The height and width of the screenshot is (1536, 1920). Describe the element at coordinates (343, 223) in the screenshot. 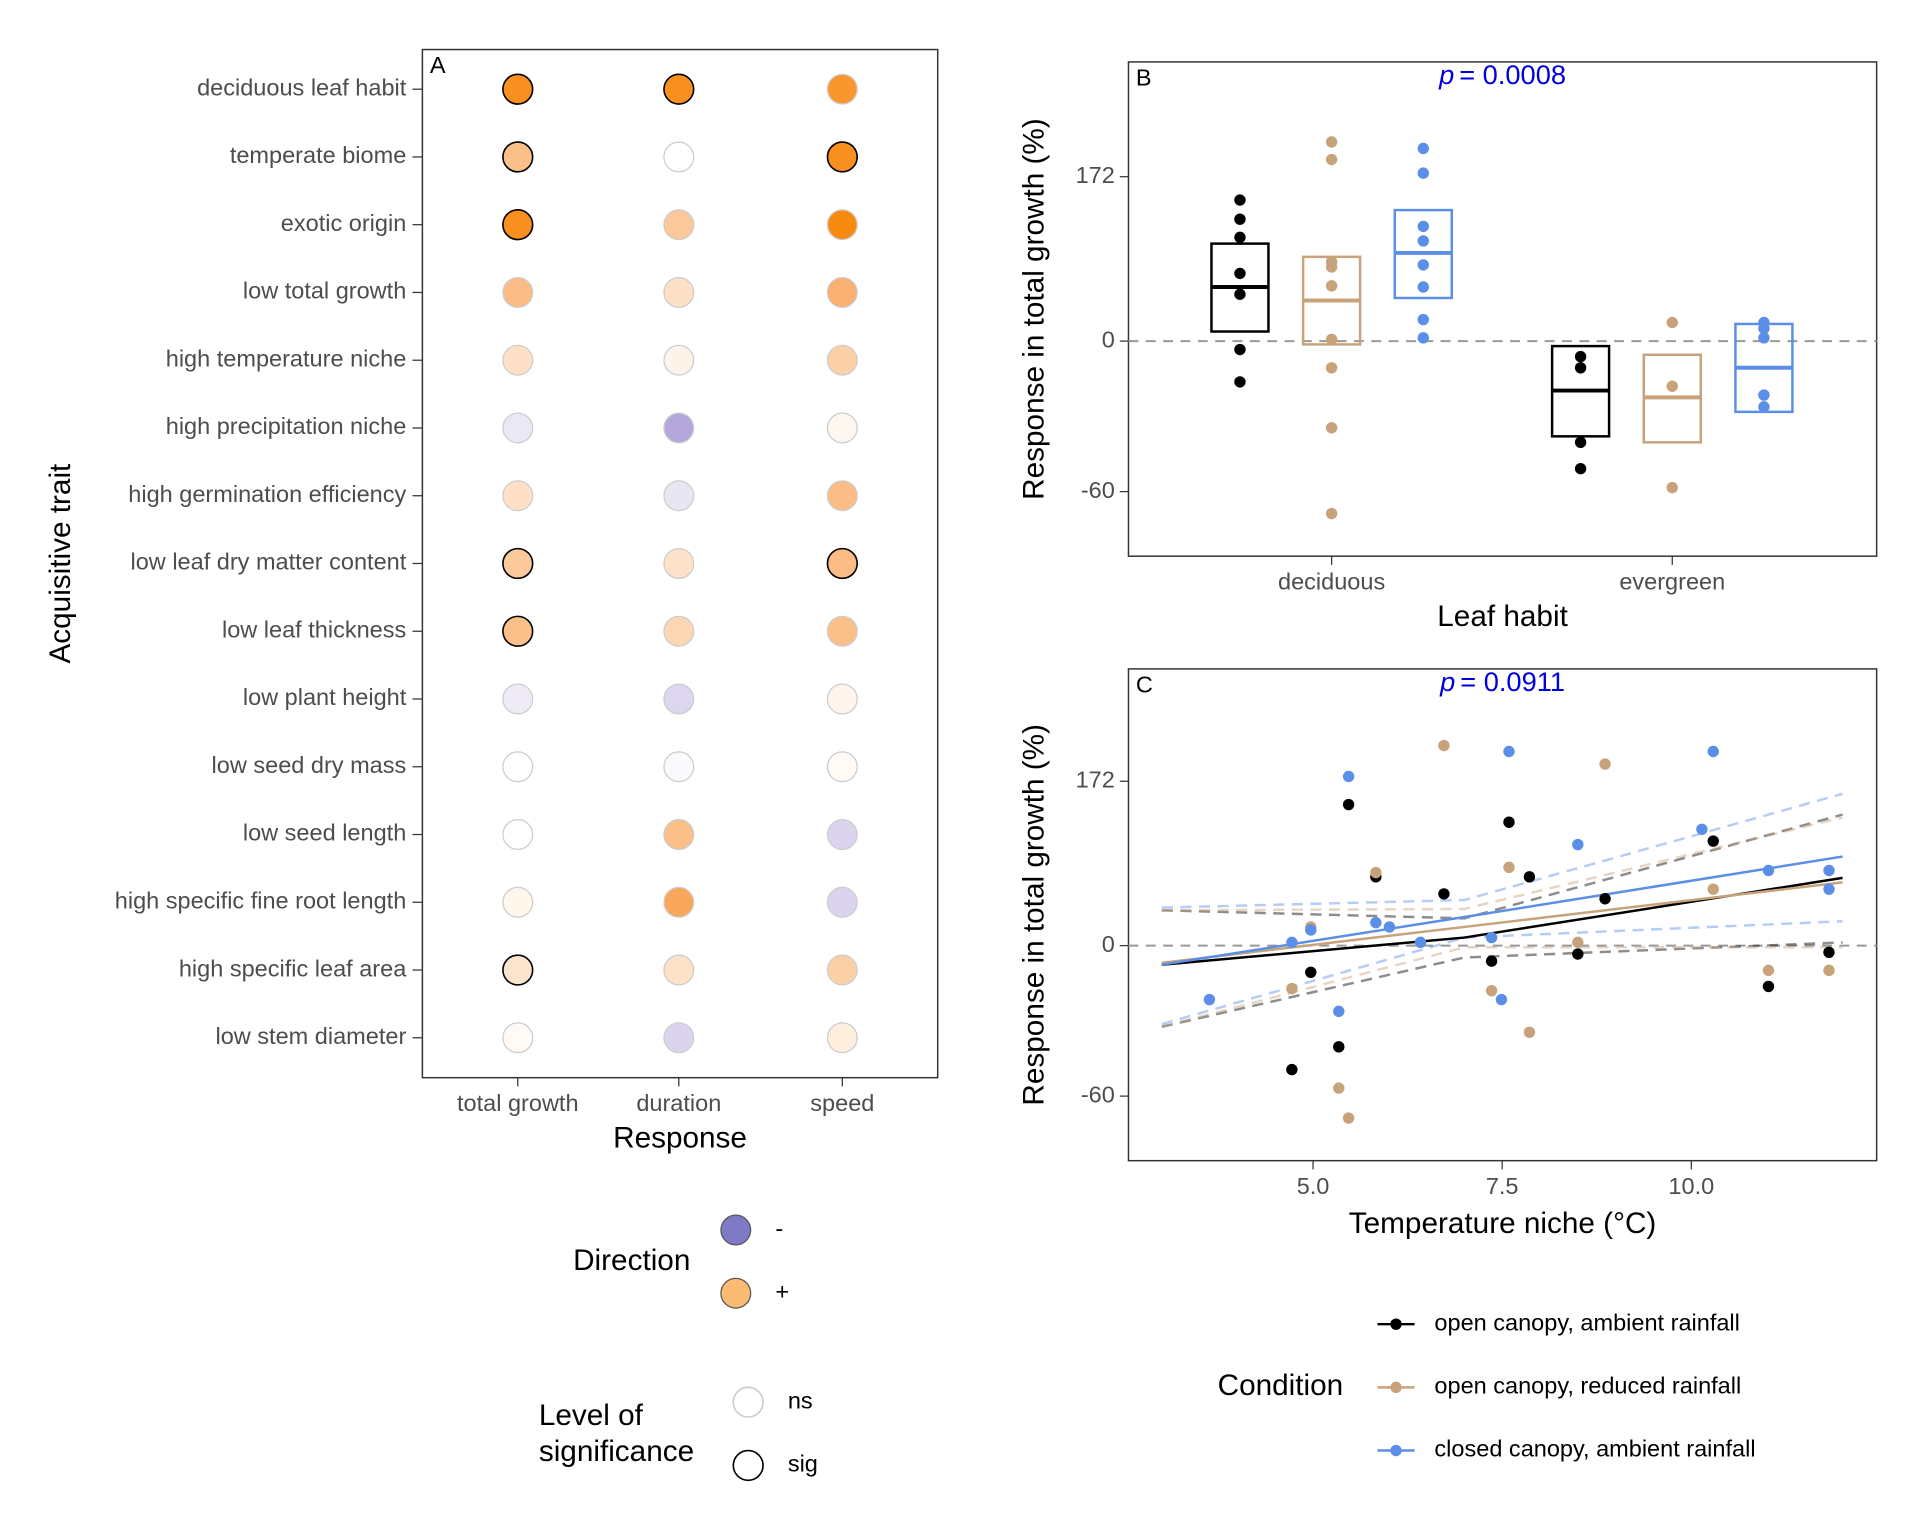

I see `y-tick-label: exotic origin` at that location.